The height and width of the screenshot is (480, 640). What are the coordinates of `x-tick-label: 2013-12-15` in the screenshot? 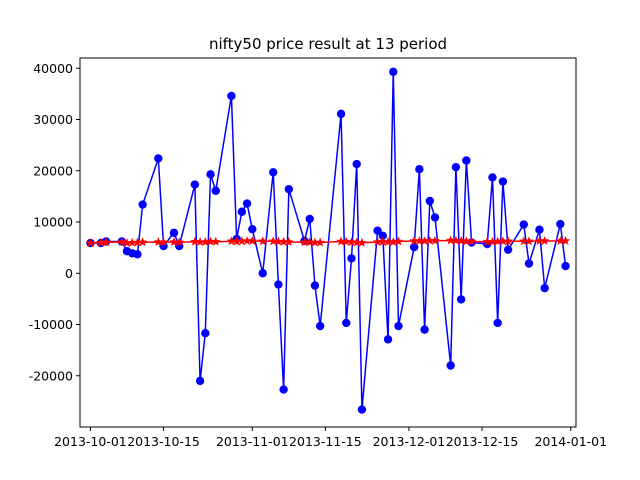 It's located at (482, 441).